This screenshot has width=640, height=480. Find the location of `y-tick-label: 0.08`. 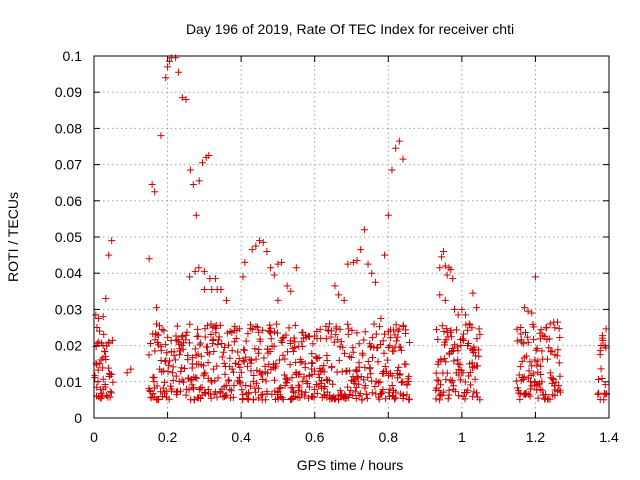

y-tick-label: 0.08 is located at coordinates (68, 128).